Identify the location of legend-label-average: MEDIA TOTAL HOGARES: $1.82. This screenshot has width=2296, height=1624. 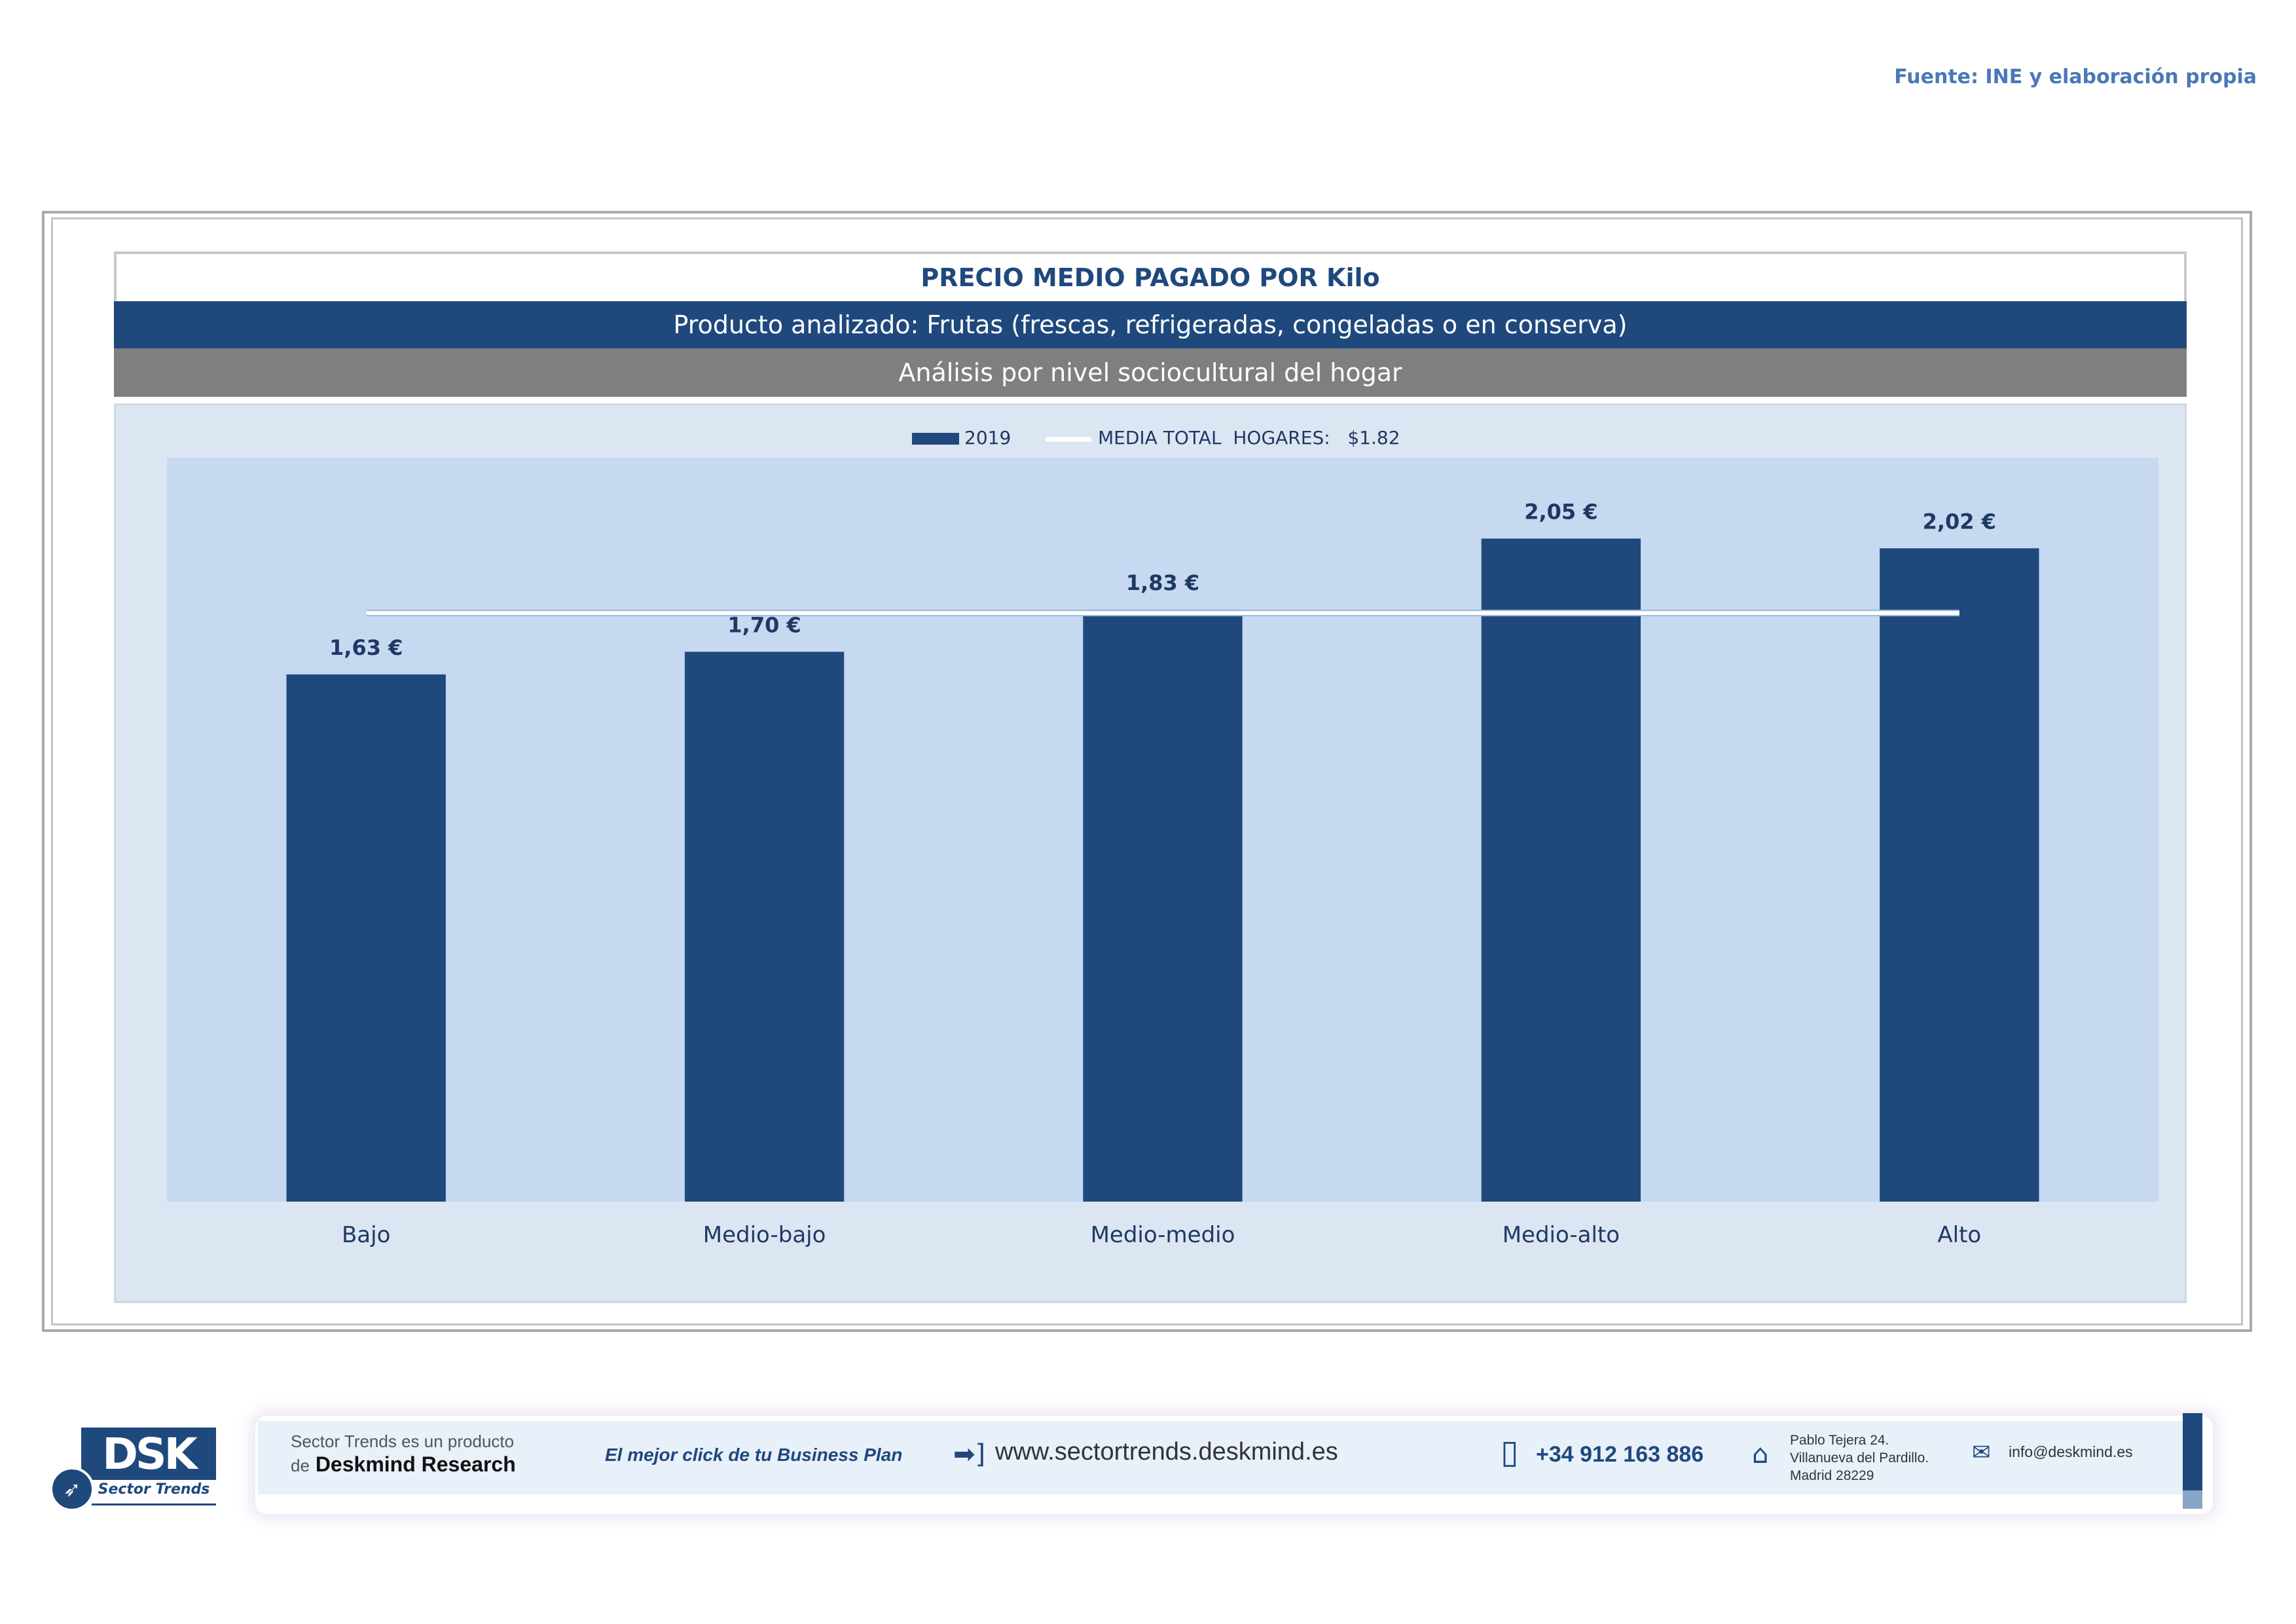
(1249, 438).